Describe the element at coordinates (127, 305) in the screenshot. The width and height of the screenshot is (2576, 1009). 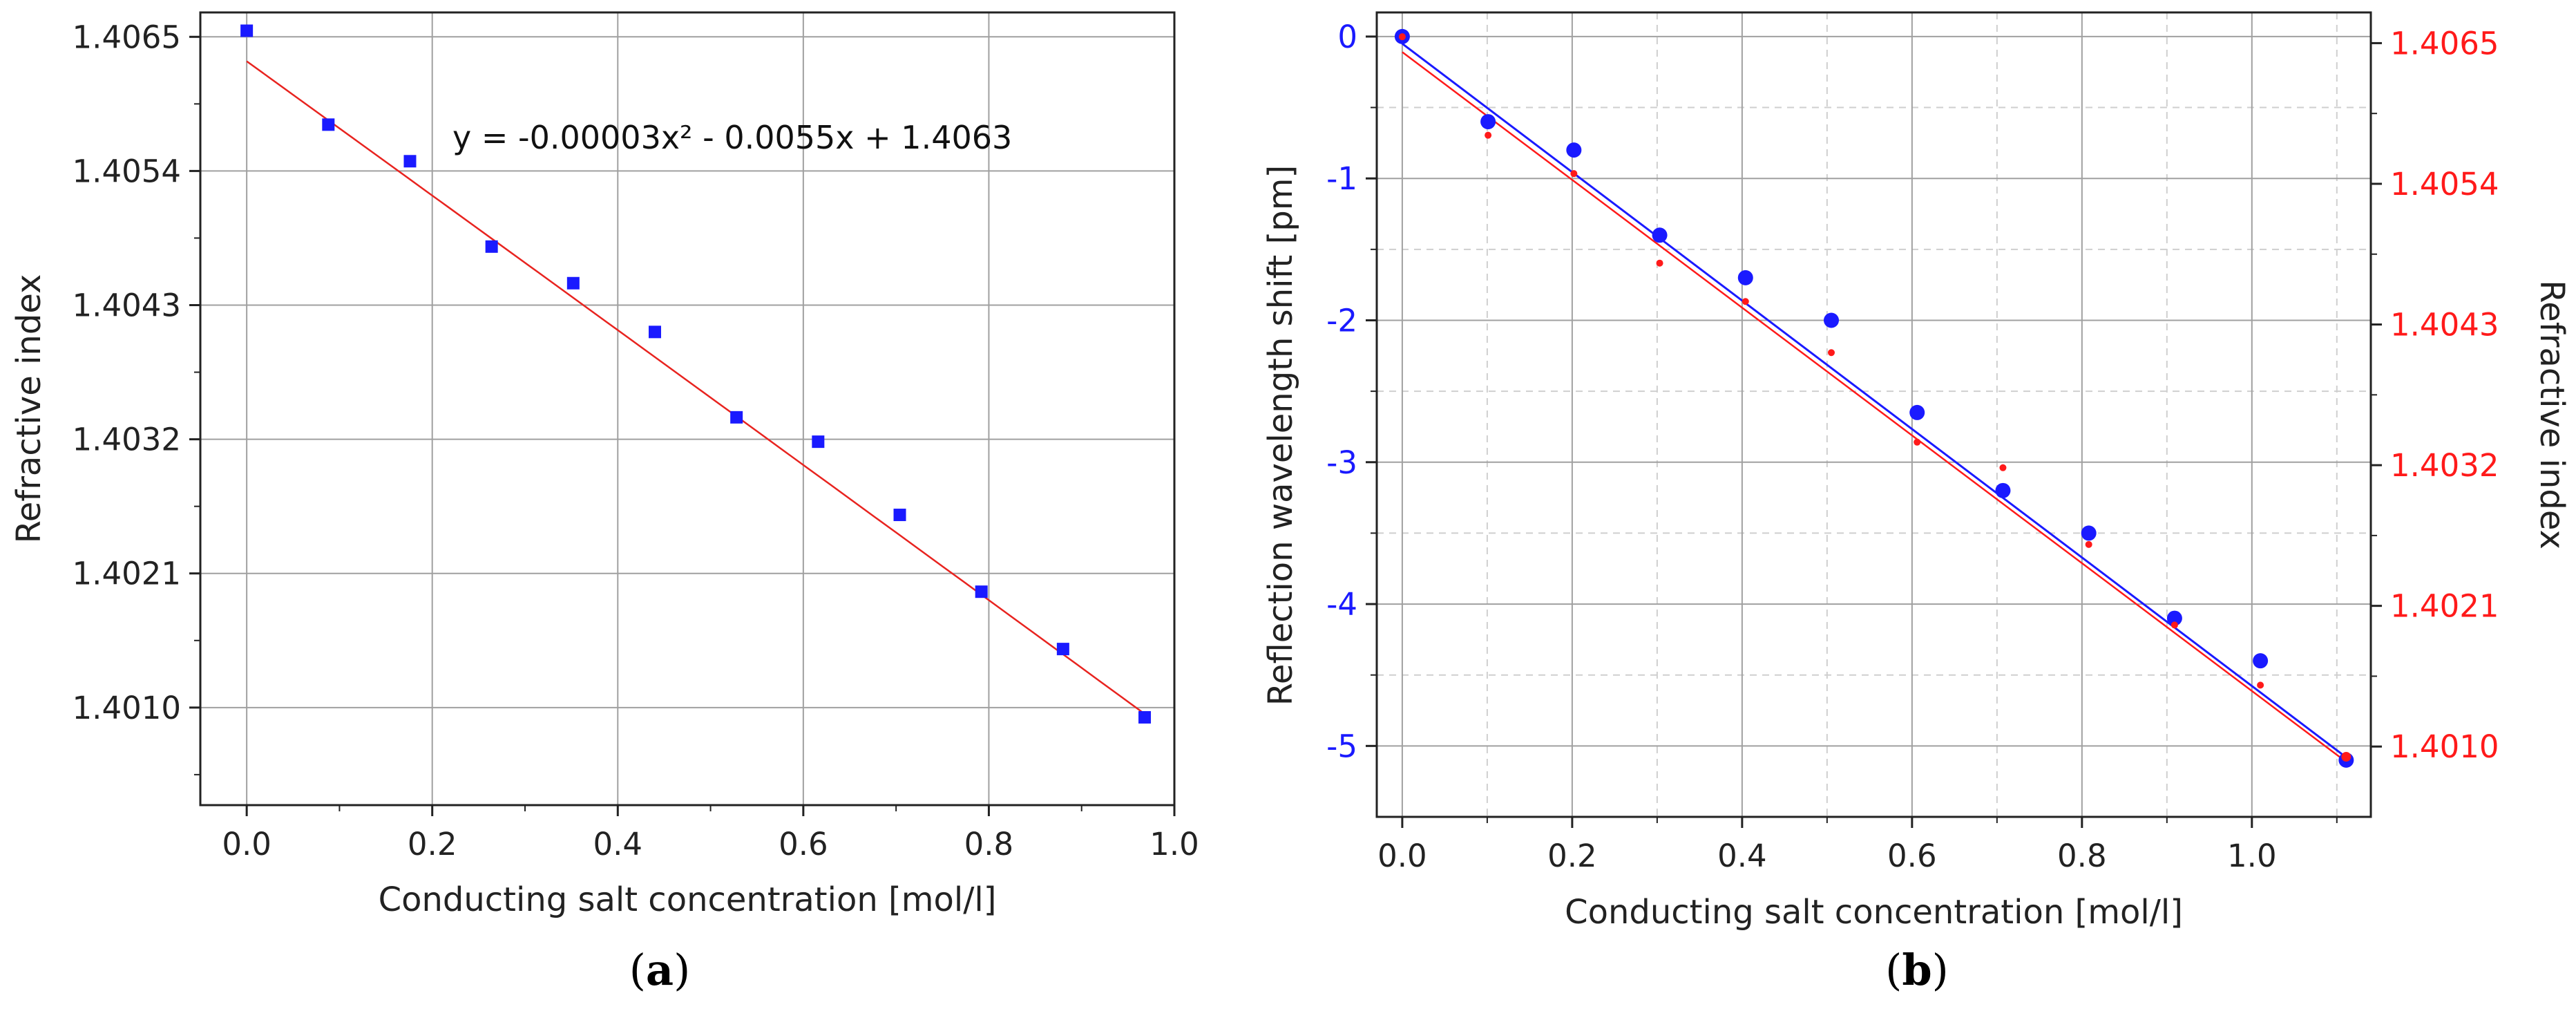
I see `y-tick-label: 1.4043` at that location.